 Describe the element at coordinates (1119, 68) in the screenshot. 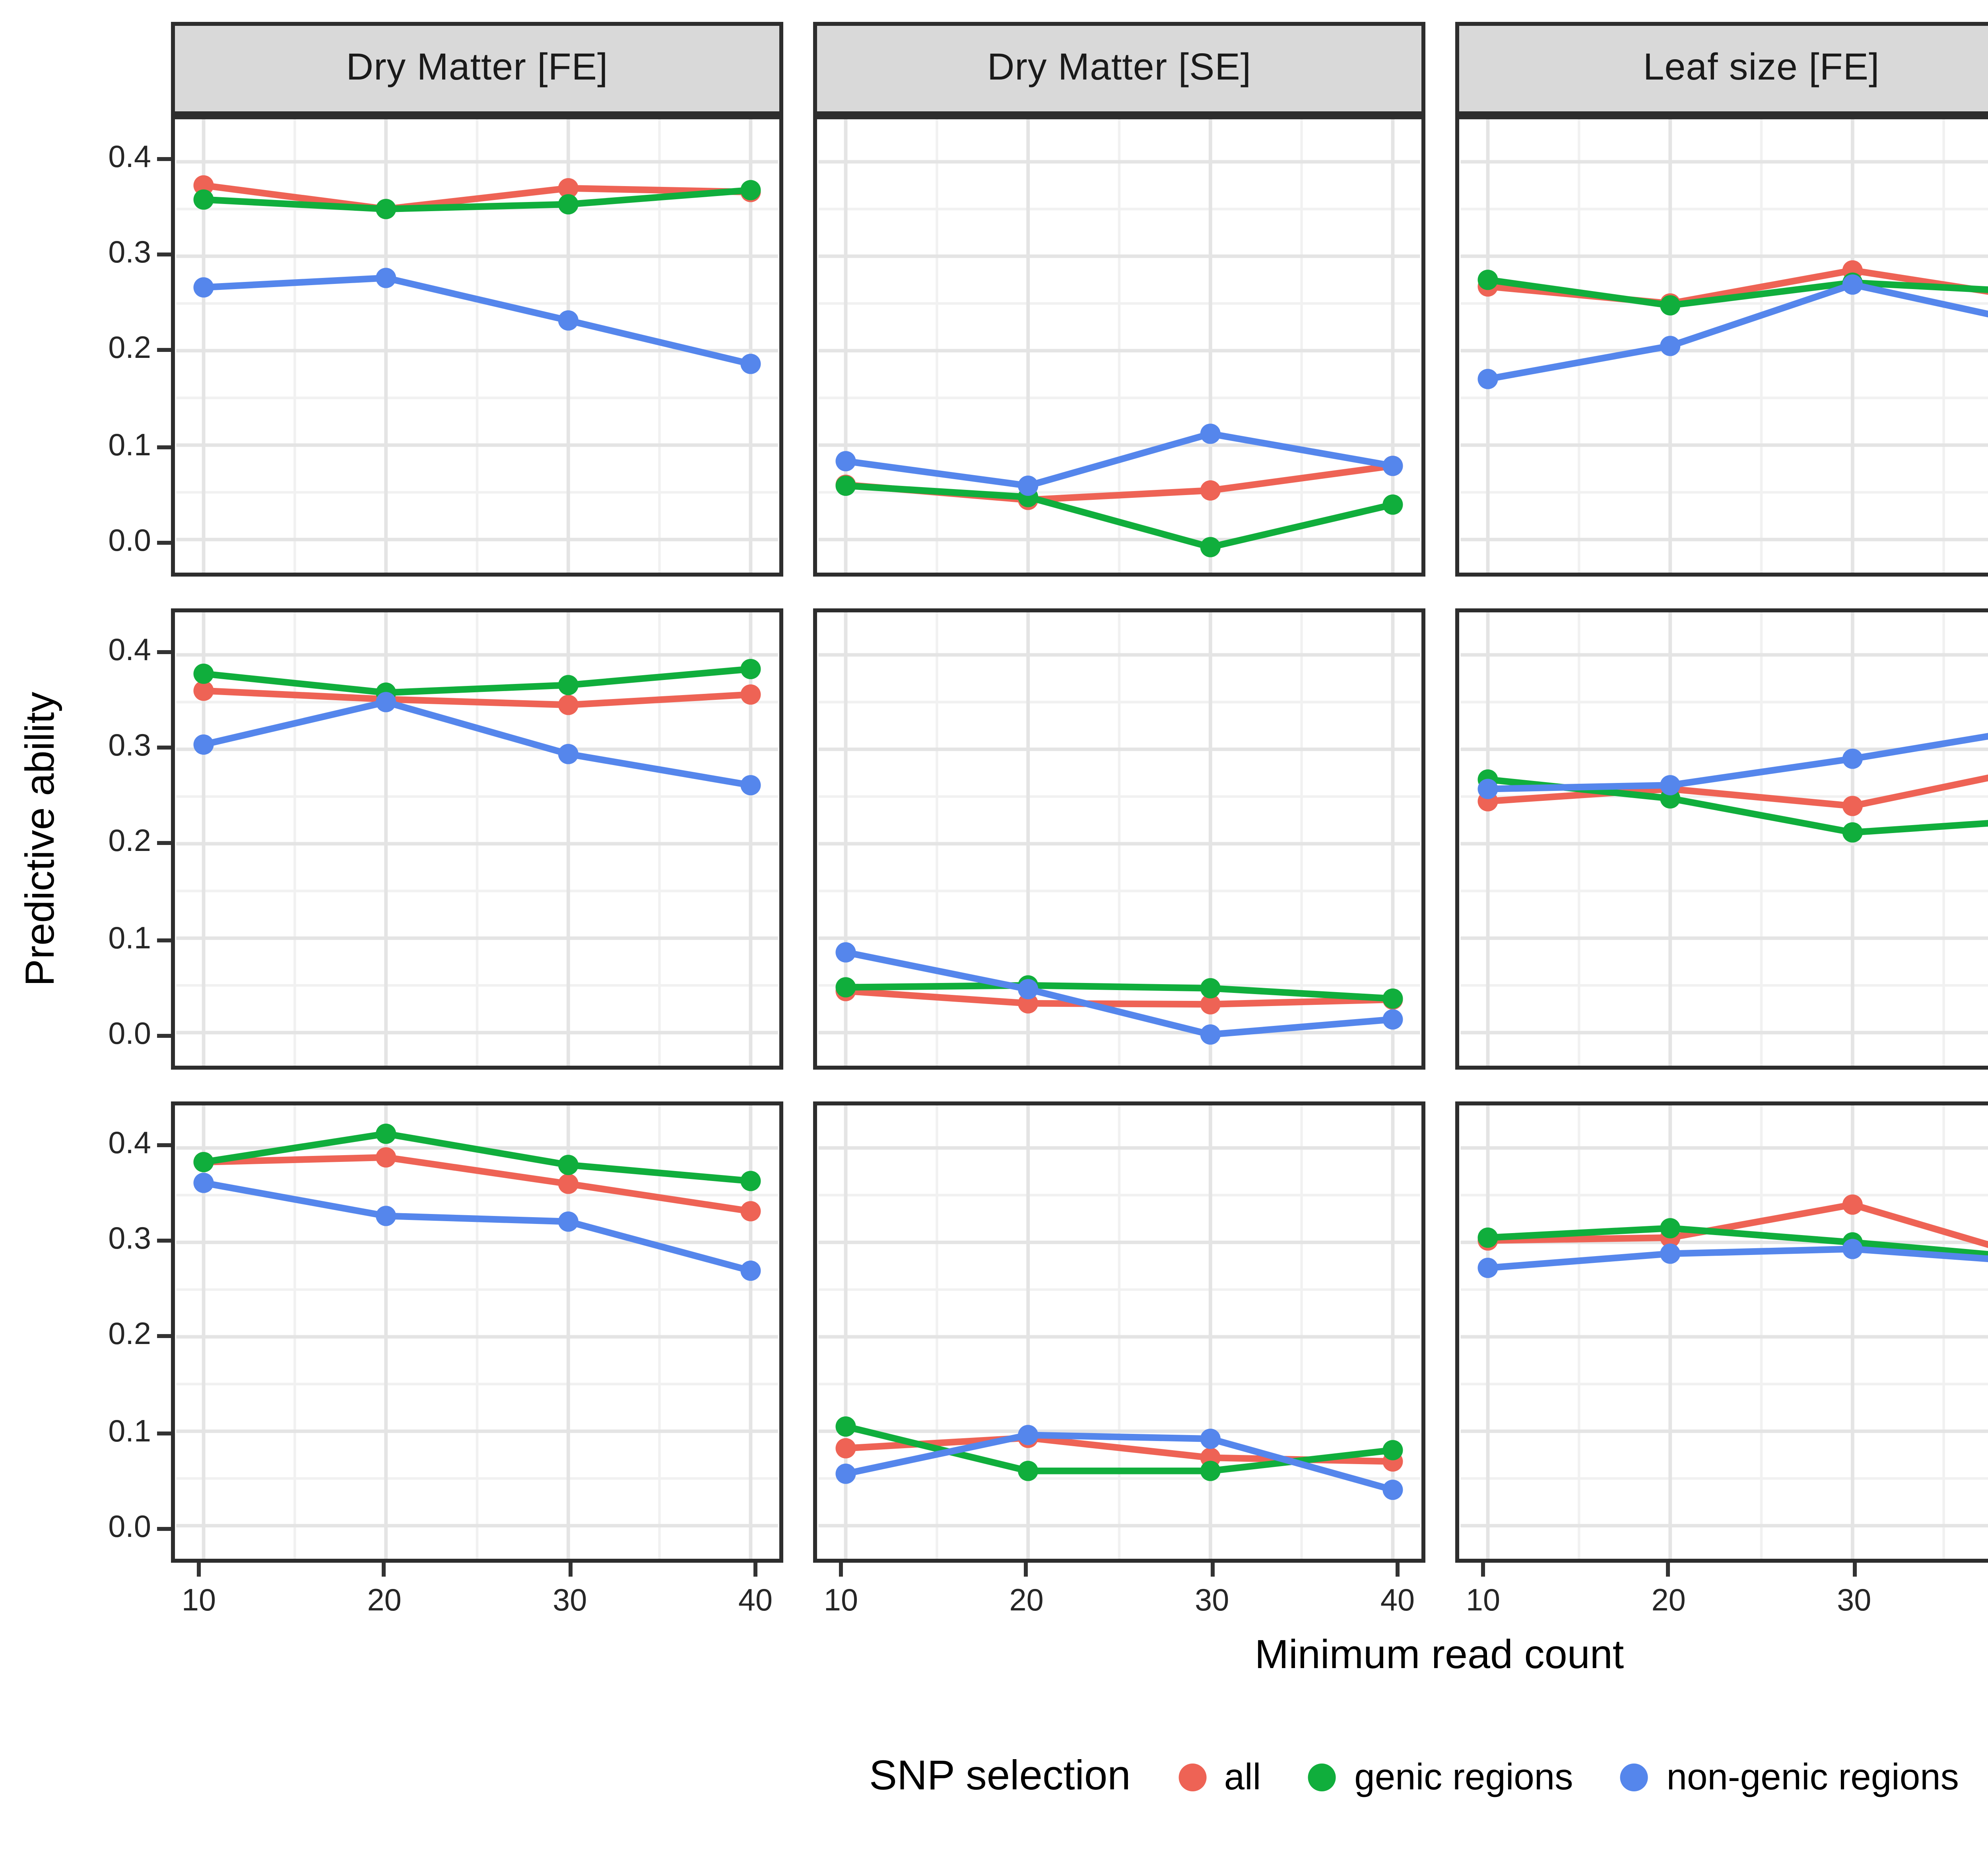

I see `facet-column-label: Dry Matter [SE]` at that location.